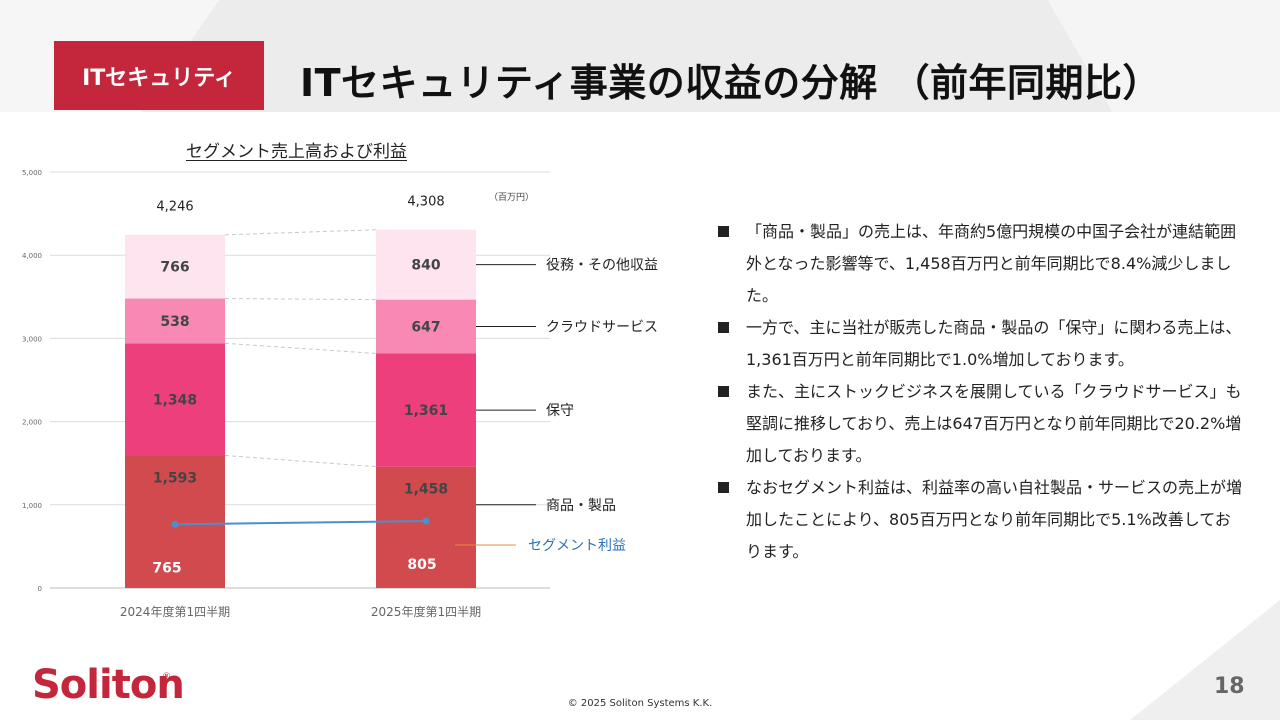 This screenshot has height=720, width=1280. I want to click on data-label: 1,458, so click(426, 490).